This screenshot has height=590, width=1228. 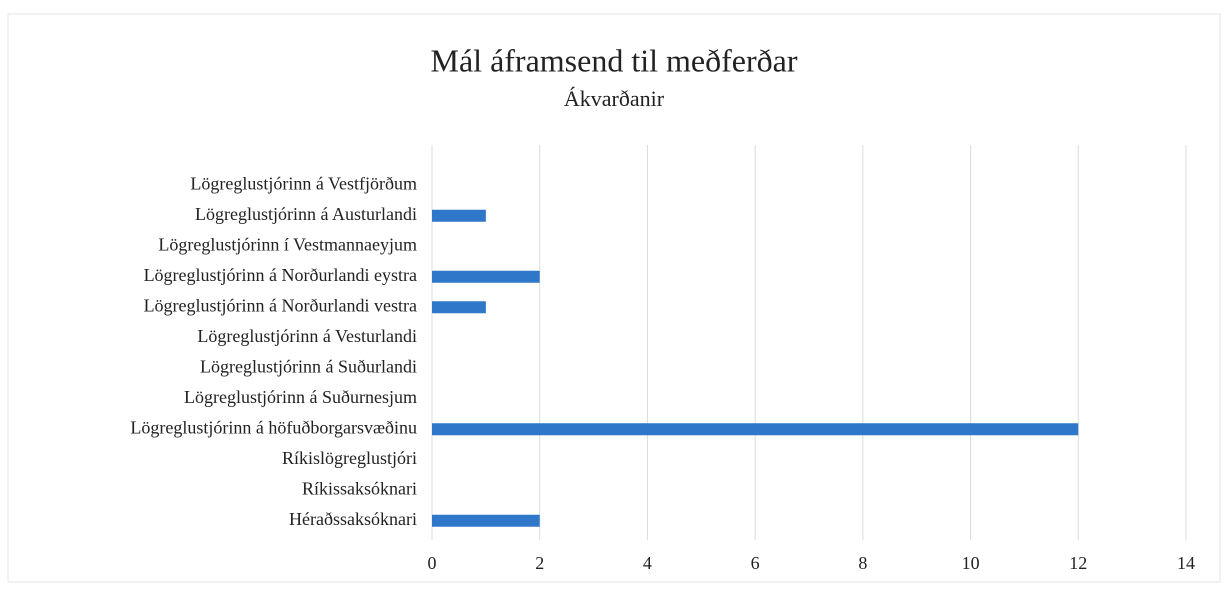 What do you see at coordinates (755, 563) in the screenshot?
I see `x-tick-label: 6` at bounding box center [755, 563].